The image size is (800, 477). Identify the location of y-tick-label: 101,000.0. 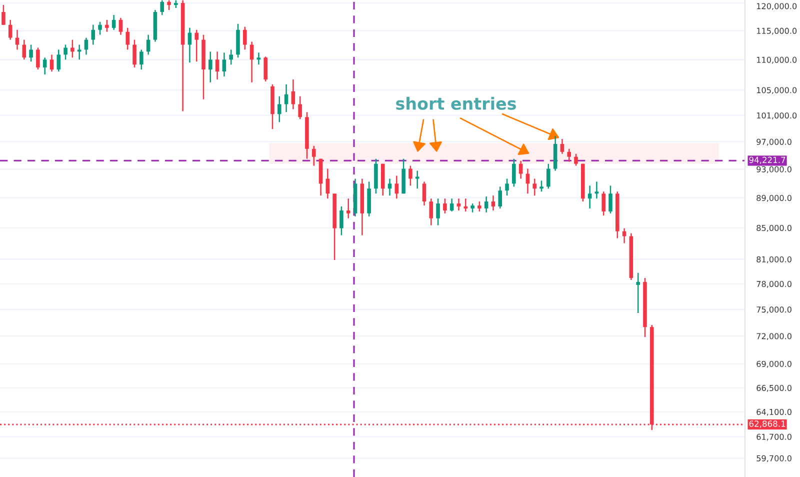
(776, 116).